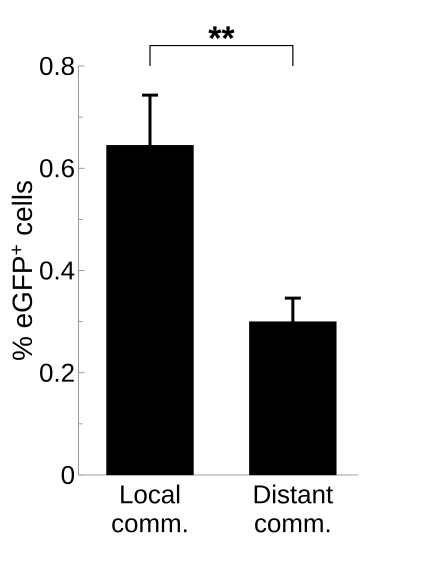 Image resolution: width=436 pixels, height=575 pixels. I want to click on y-tick-label: 0.6, so click(57, 168).